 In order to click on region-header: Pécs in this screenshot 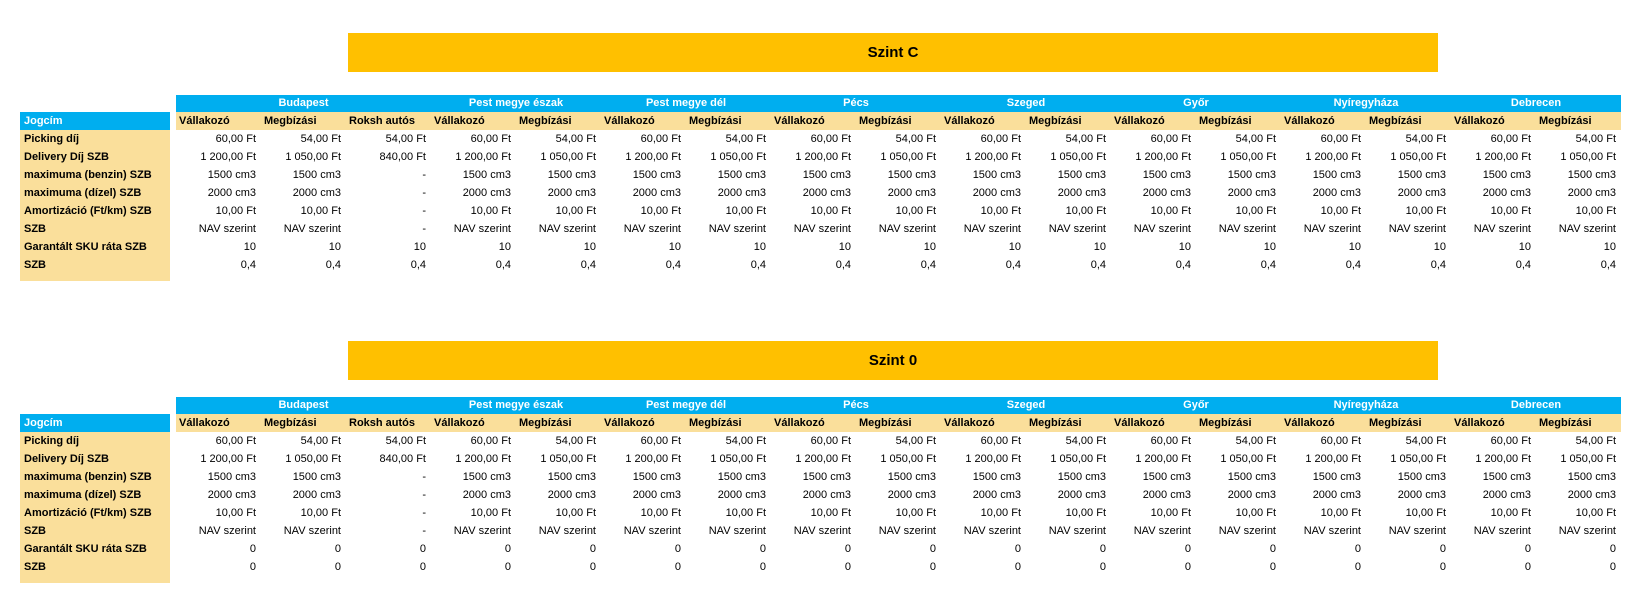, I will do `click(856, 103)`.